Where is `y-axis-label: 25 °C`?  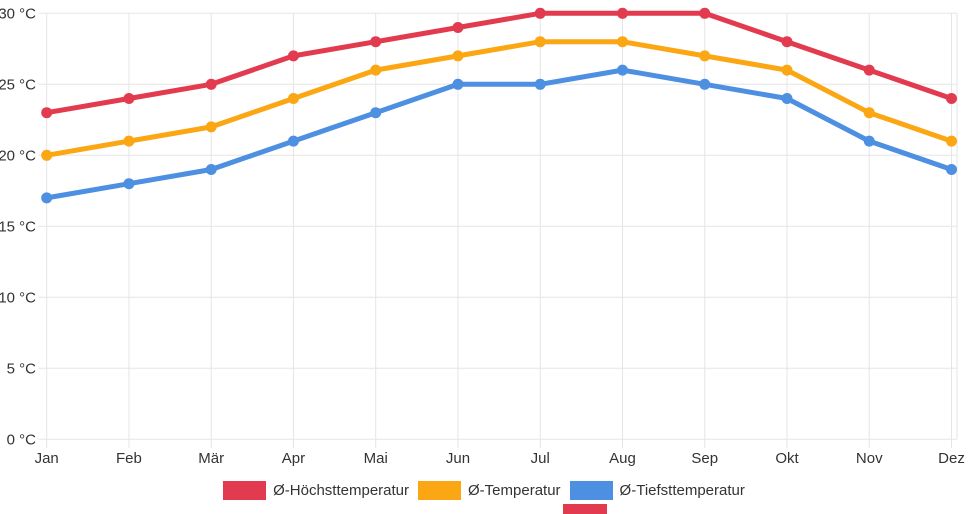
y-axis-label: 25 °C is located at coordinates (18, 84).